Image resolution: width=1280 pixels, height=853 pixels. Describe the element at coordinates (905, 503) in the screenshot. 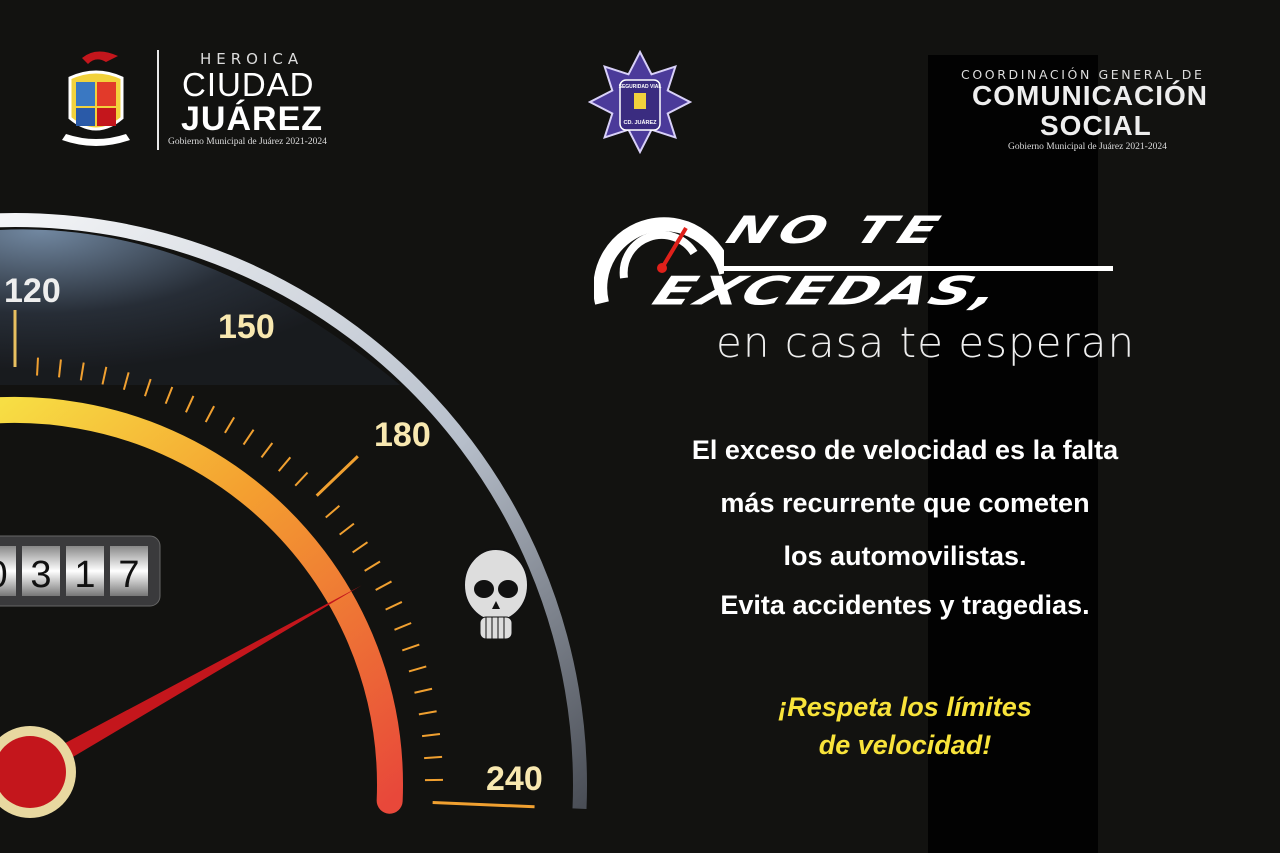

I see `body-line: más recurrente que cometen` at that location.